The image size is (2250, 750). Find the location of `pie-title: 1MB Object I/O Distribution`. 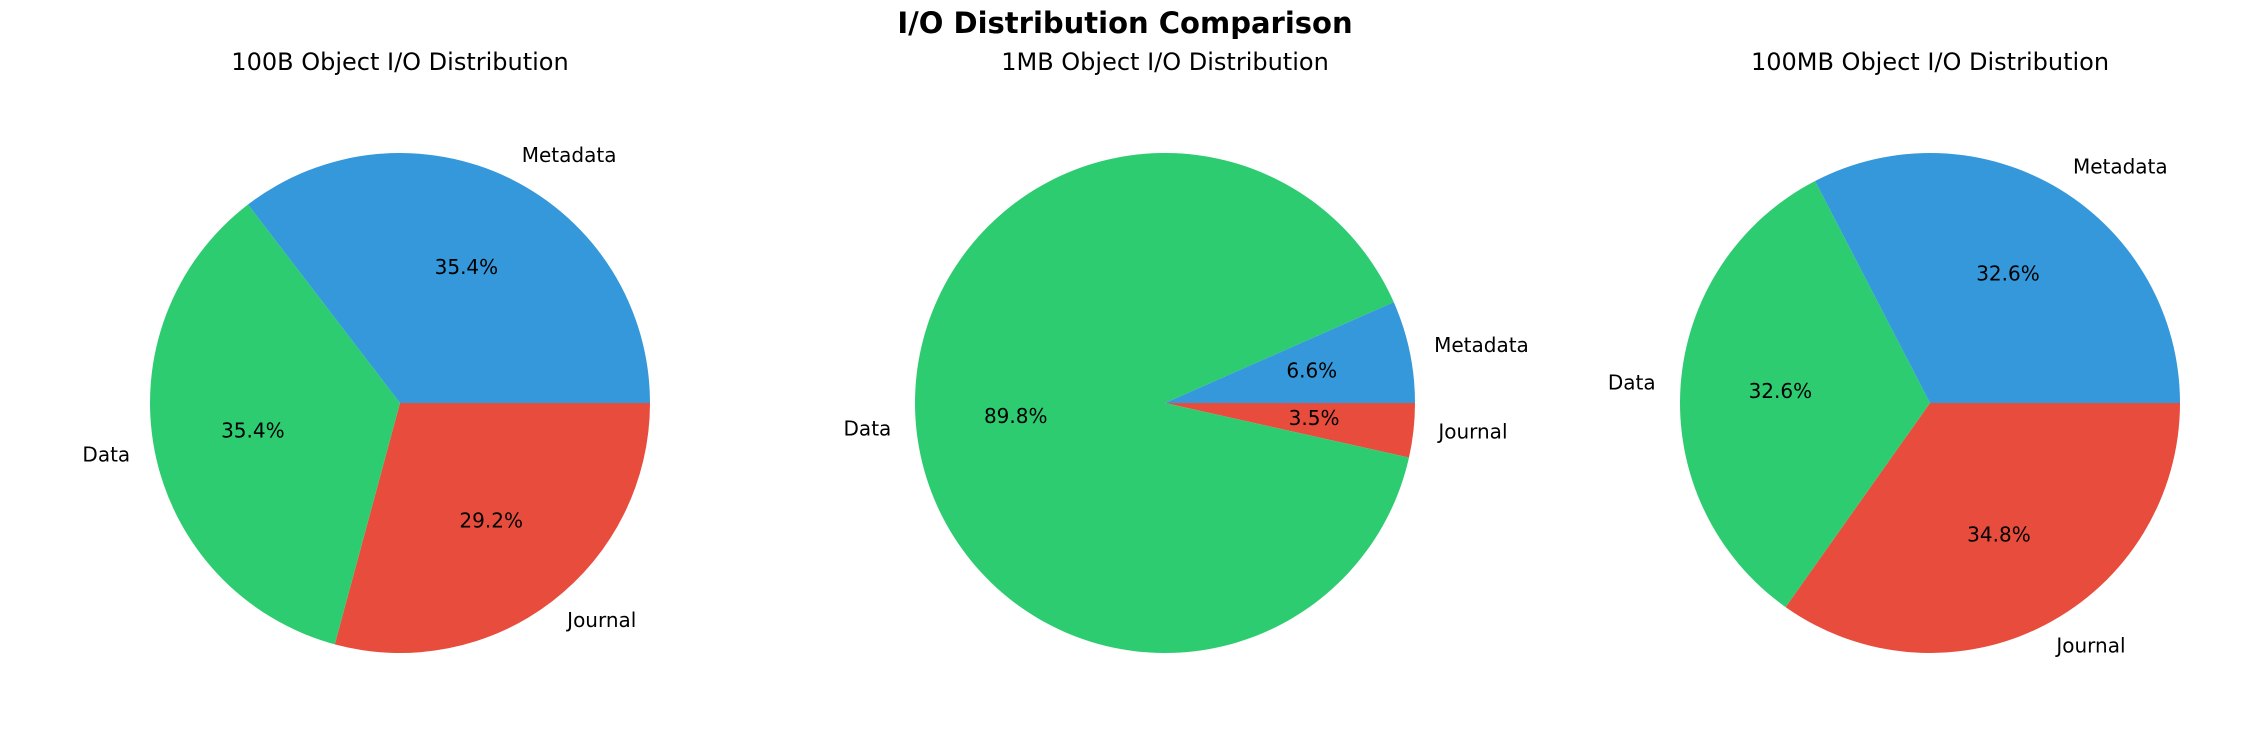

pie-title: 1MB Object I/O Distribution is located at coordinates (1165, 62).